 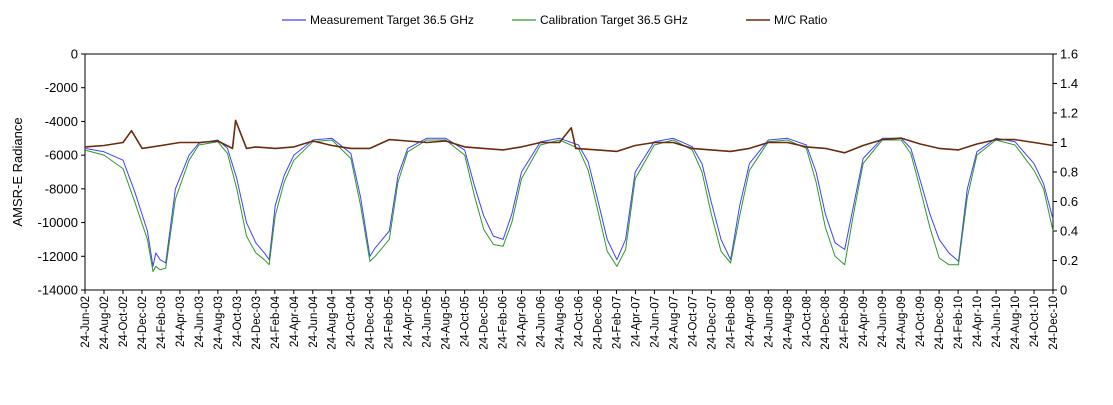 What do you see at coordinates (788, 323) in the screenshot?
I see `x-tick-label: 24-Aug-08` at bounding box center [788, 323].